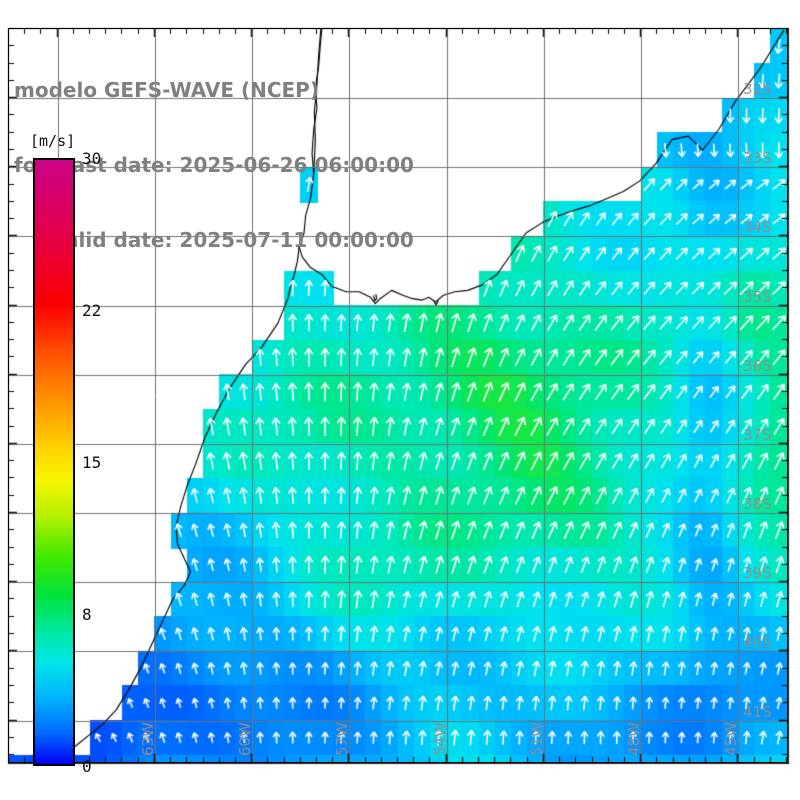  I want to click on colorbar-tick-8: 8, so click(87, 614).